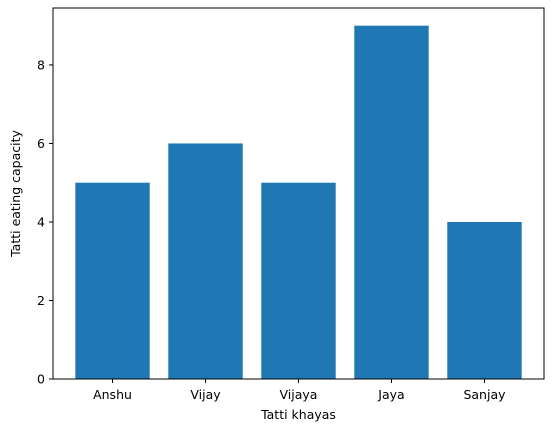  Describe the element at coordinates (299, 394) in the screenshot. I see `x-tick-label: Vijaya` at that location.